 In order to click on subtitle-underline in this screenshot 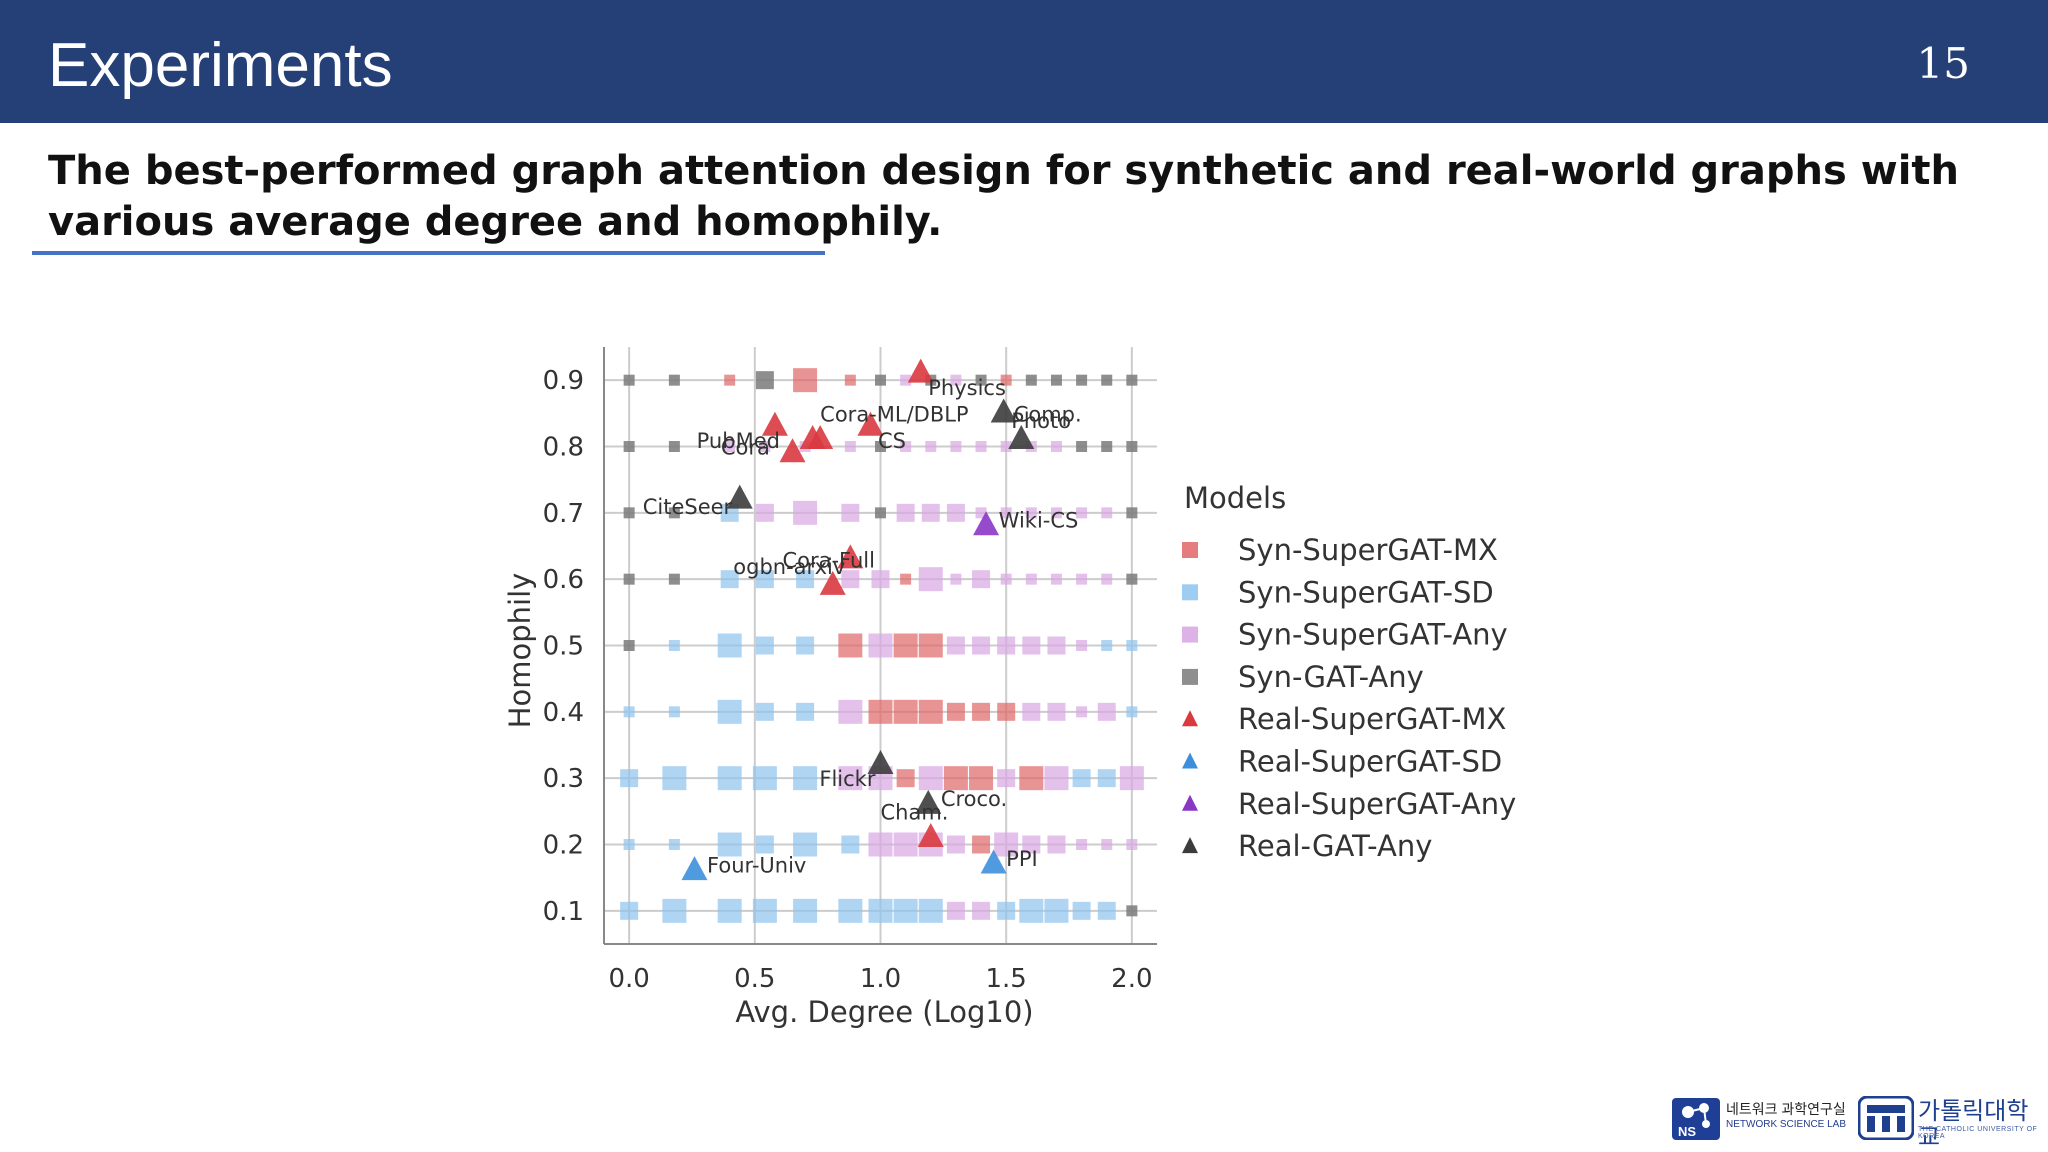, I will do `click(428, 253)`.